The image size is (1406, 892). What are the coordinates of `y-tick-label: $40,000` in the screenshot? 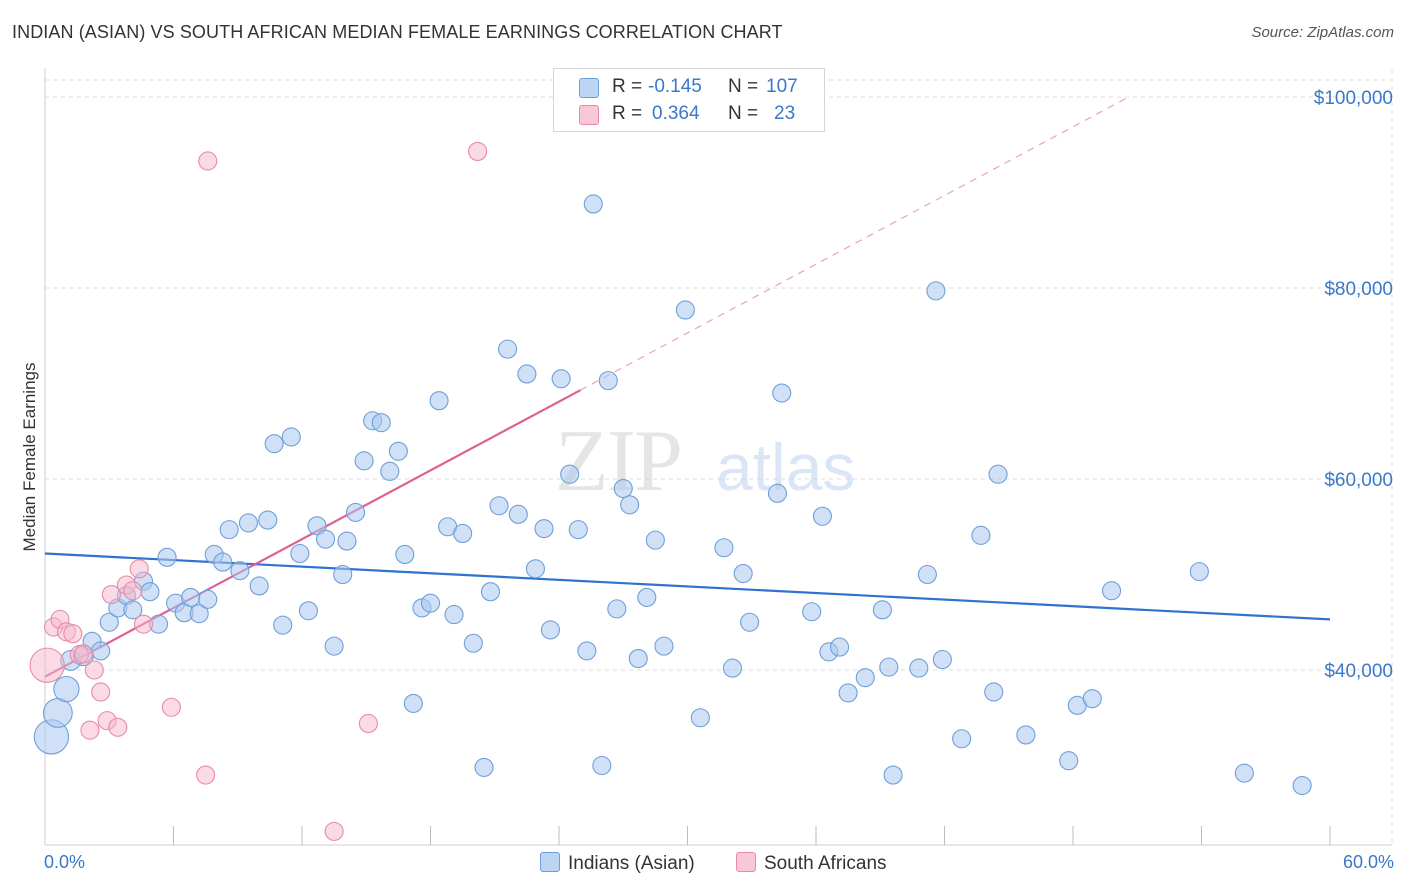 It's located at (1358, 671).